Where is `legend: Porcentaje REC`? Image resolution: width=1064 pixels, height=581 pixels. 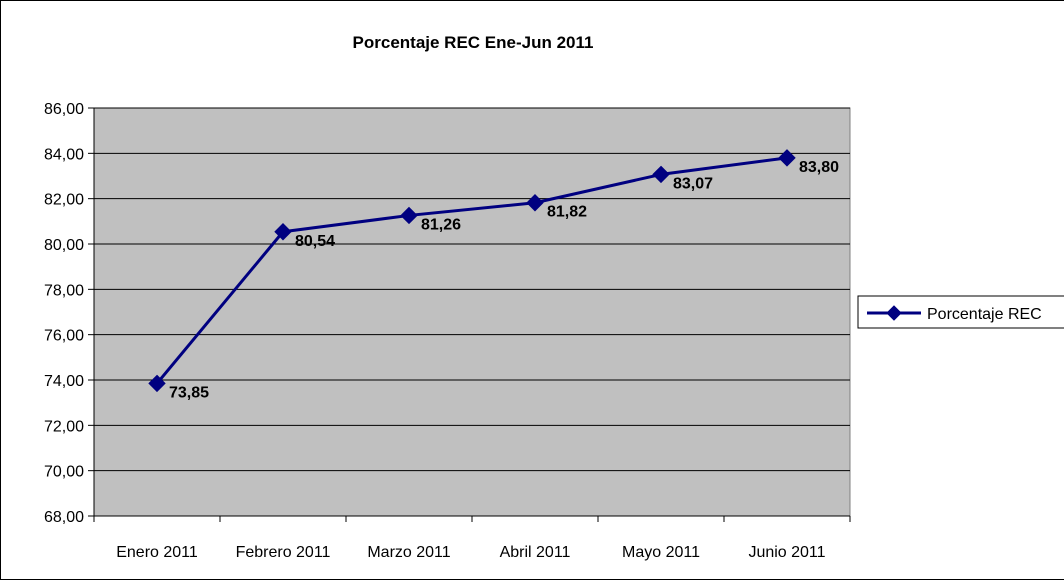 legend: Porcentaje REC is located at coordinates (960, 312).